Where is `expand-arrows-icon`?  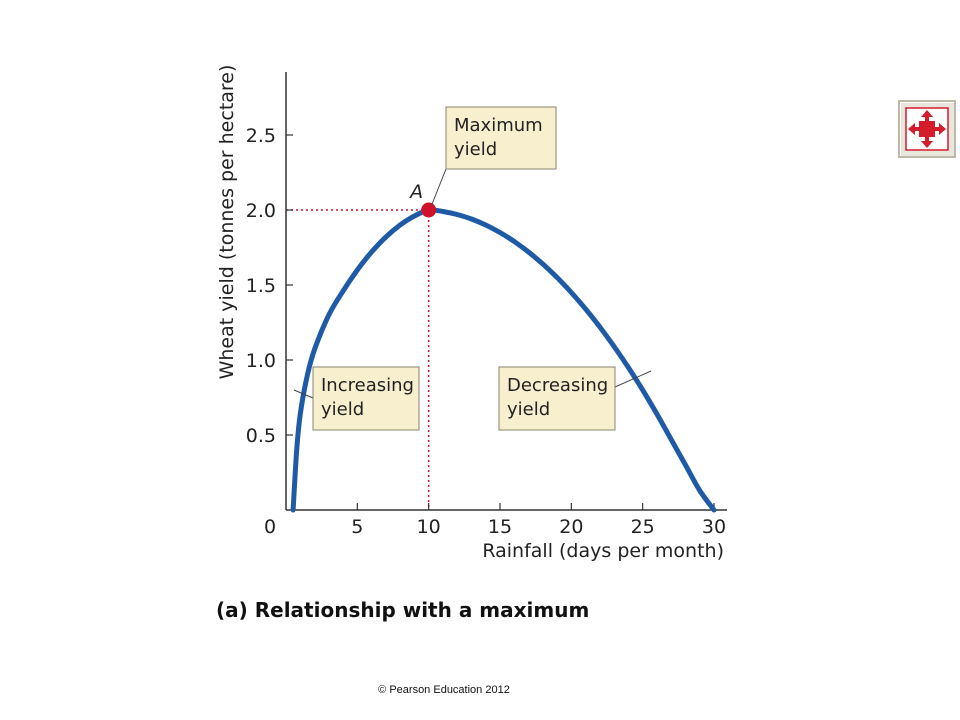 expand-arrows-icon is located at coordinates (927, 129).